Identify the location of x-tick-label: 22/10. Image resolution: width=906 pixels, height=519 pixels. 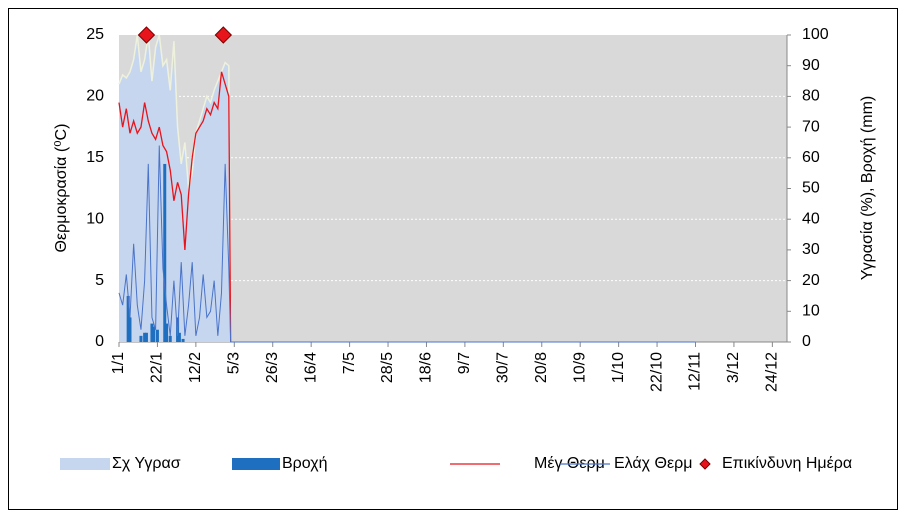
(656, 372).